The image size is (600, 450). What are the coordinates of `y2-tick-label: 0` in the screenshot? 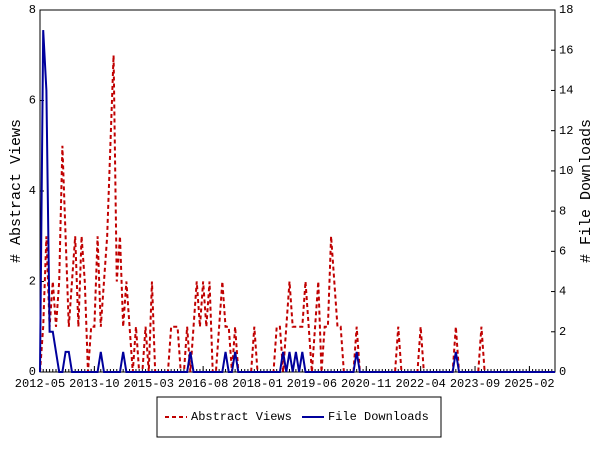 It's located at (562, 372).